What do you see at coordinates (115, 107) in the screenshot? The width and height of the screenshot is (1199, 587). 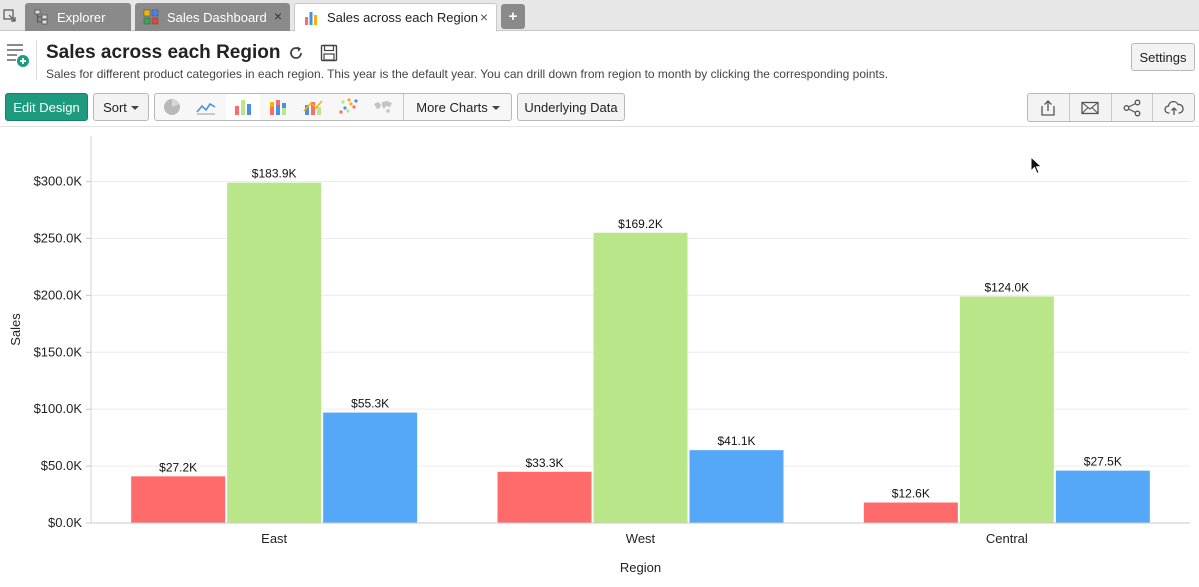 I see `sort-label: Sort` at bounding box center [115, 107].